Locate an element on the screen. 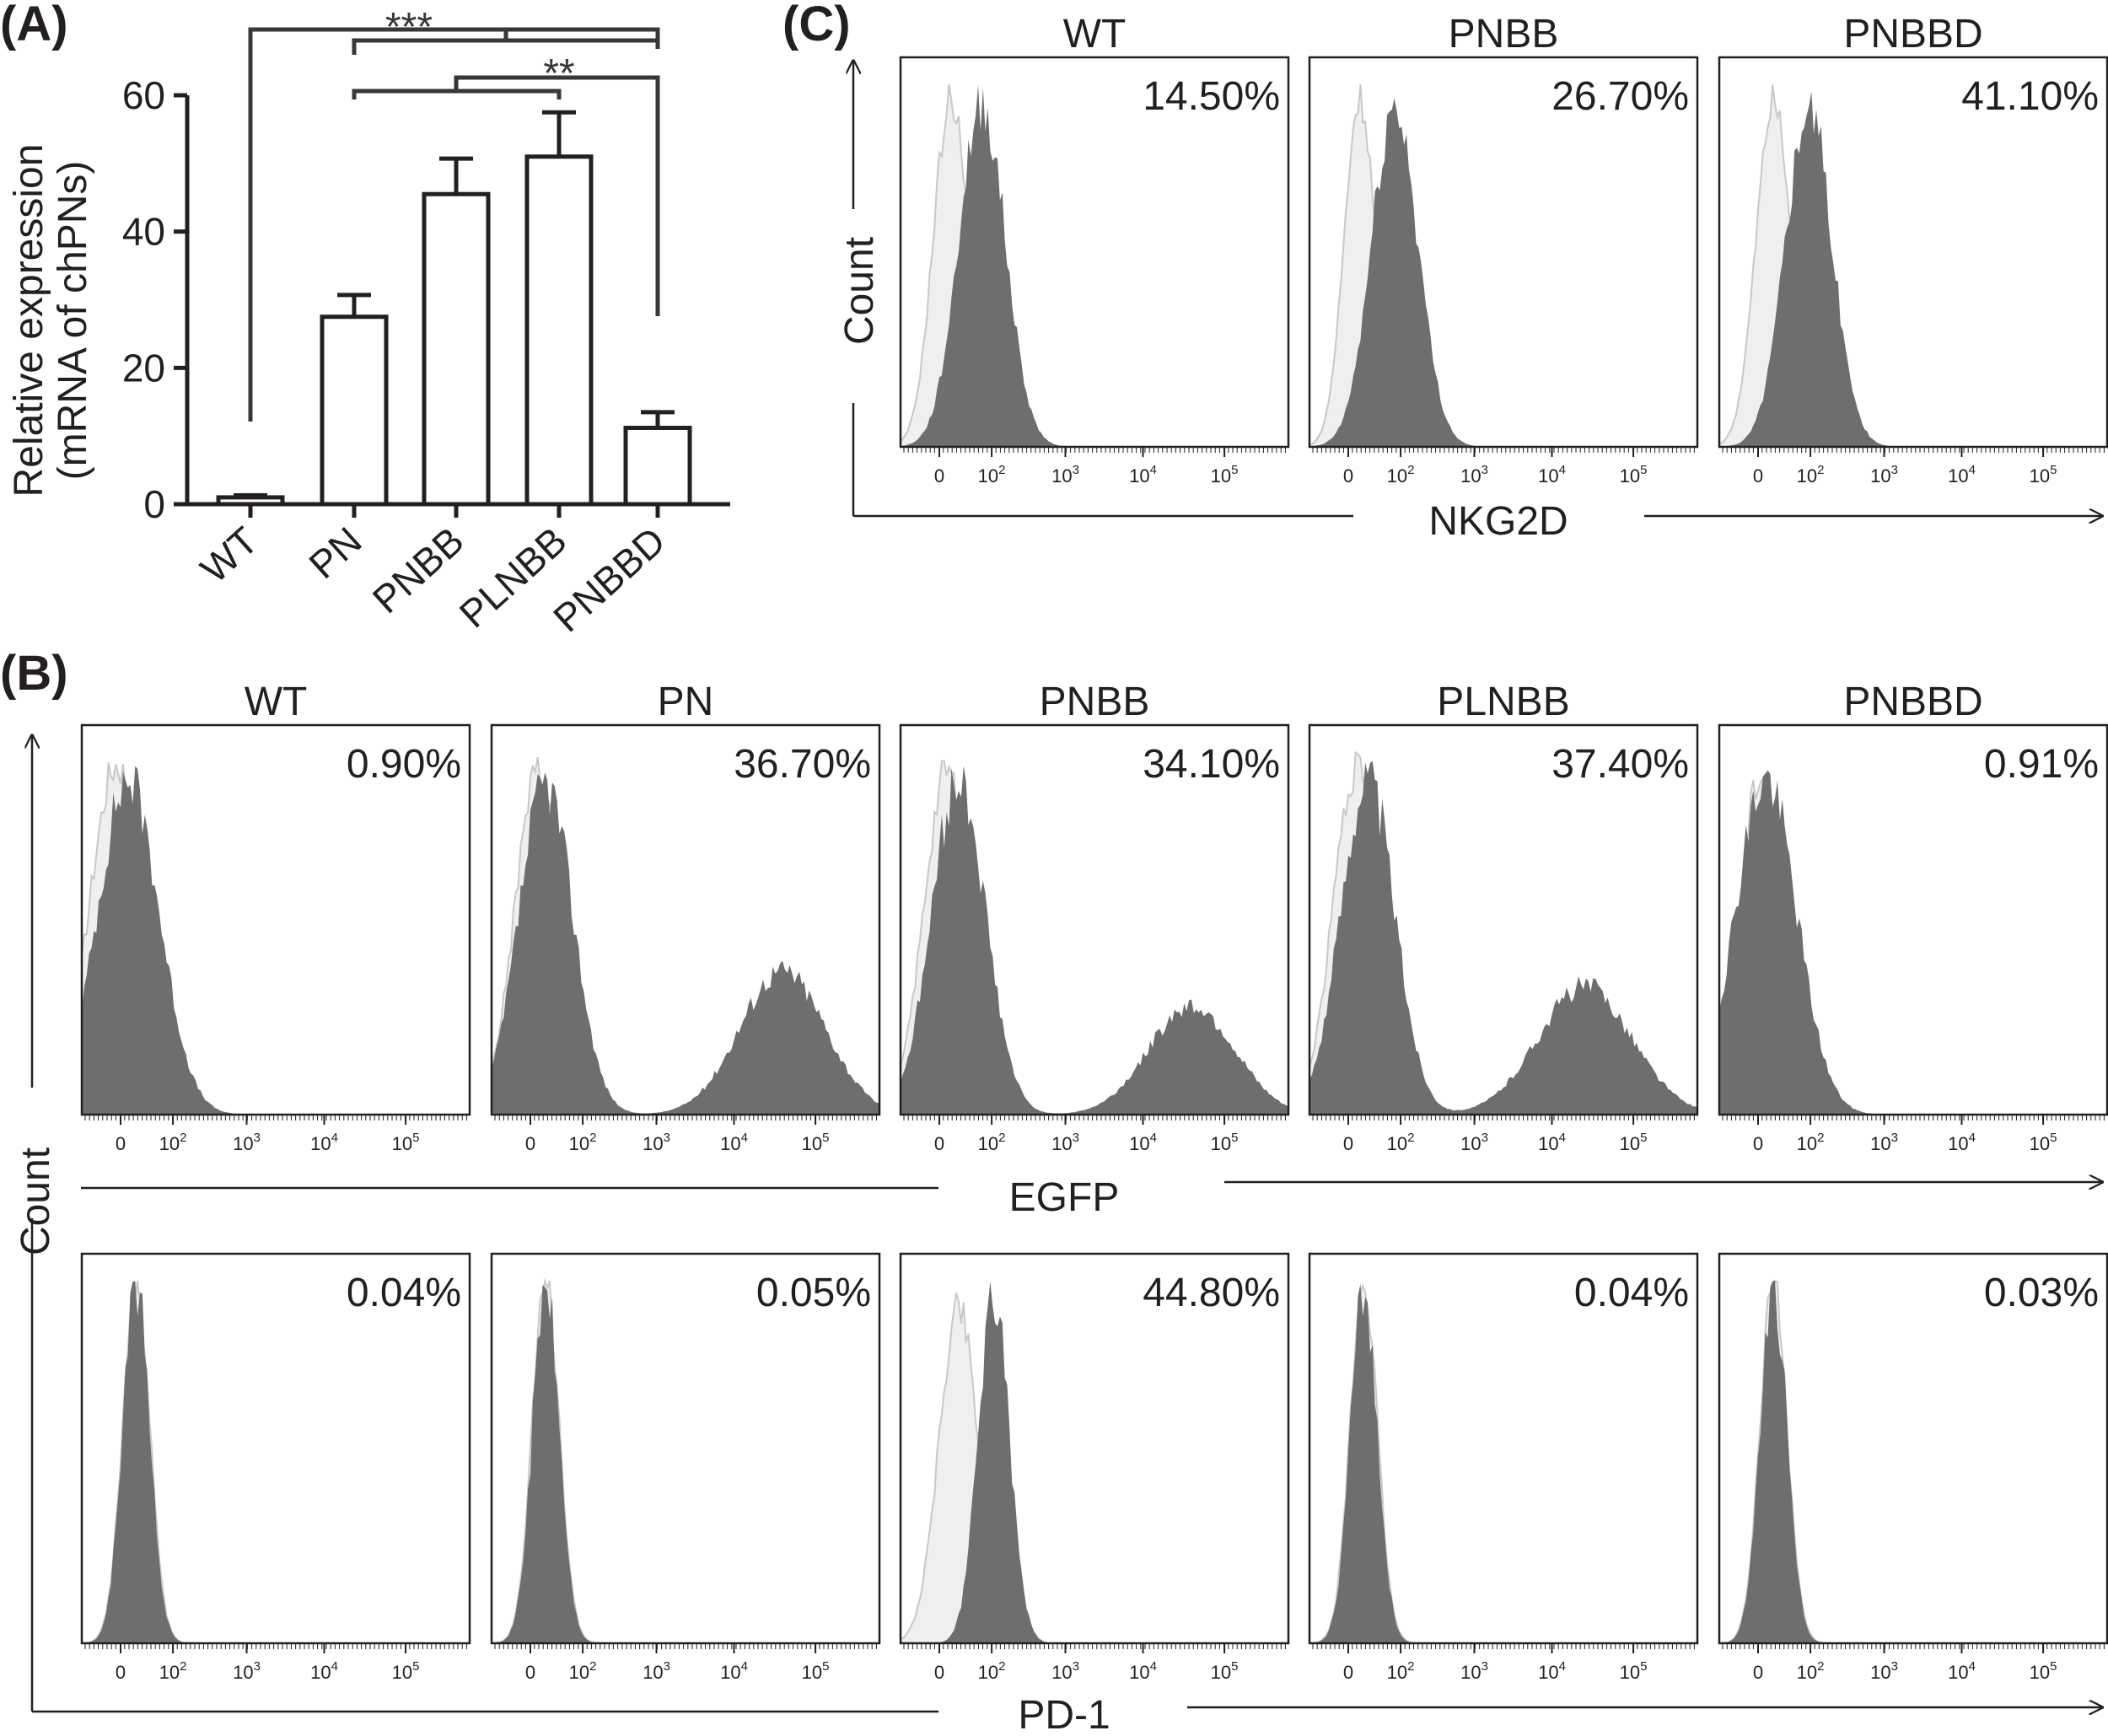 The width and height of the screenshot is (2108, 1736). histogram-panel: 44.80% 0 10² 10³ 10⁴ 10⁵ is located at coordinates (1094, 1467).